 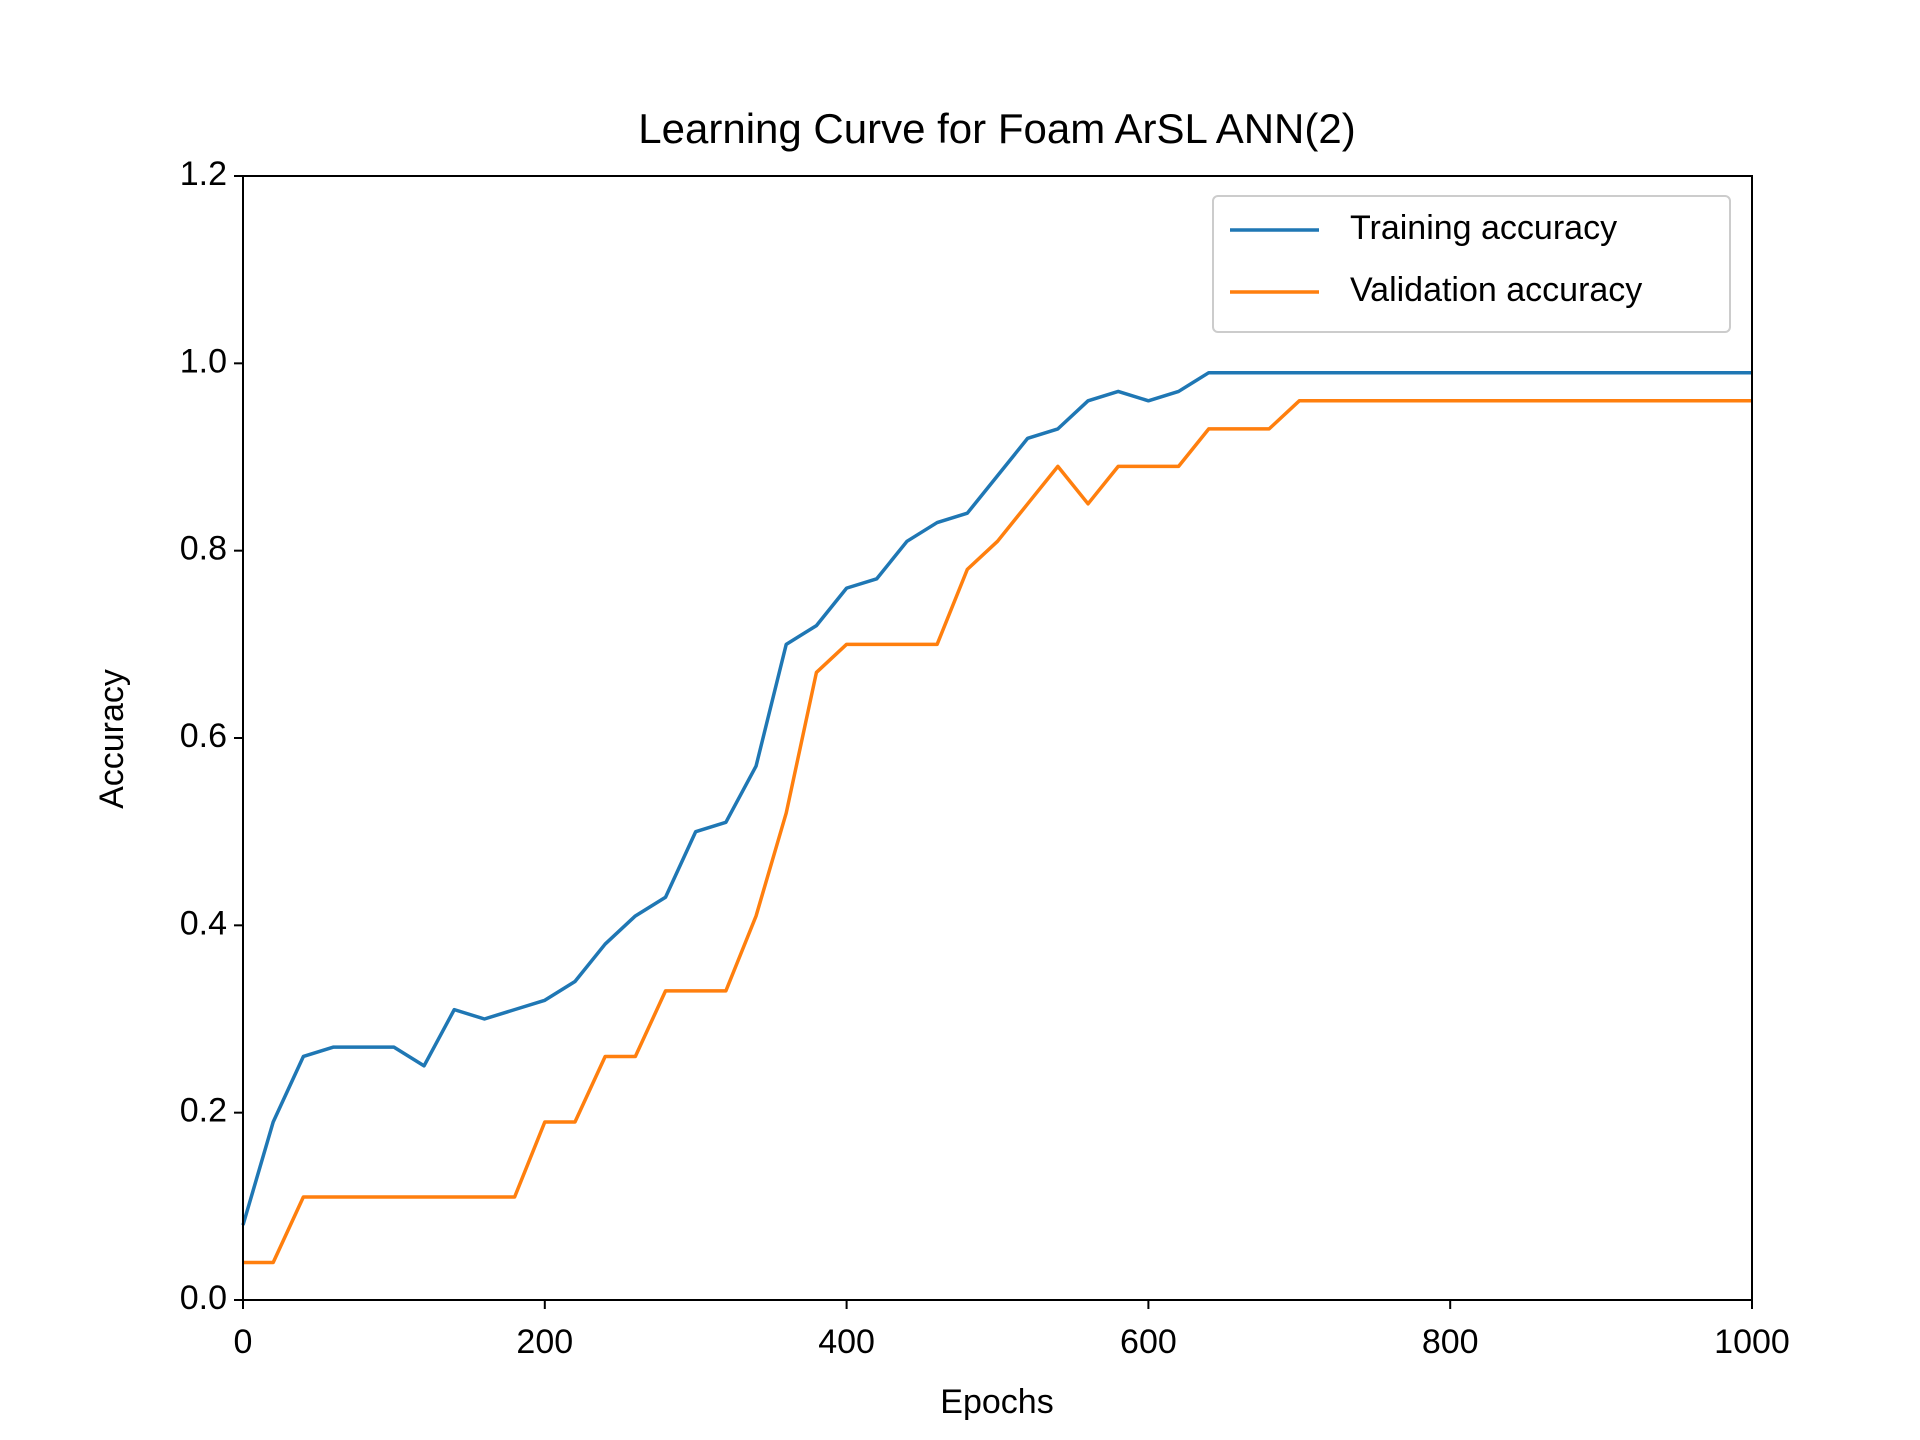 What do you see at coordinates (203, 1111) in the screenshot?
I see `y-tick-label: 0.2` at bounding box center [203, 1111].